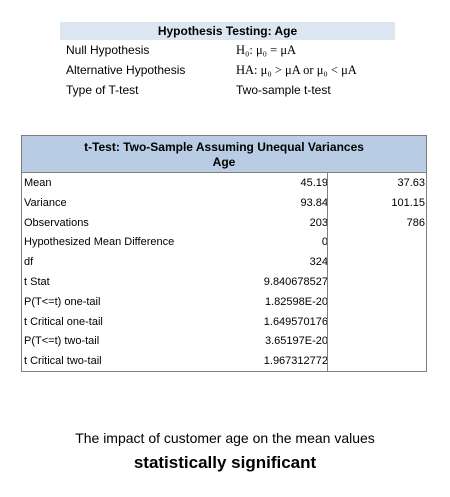 Image resolution: width=450 pixels, height=497 pixels. Describe the element at coordinates (38, 183) in the screenshot. I see `row-label: Mean` at that location.